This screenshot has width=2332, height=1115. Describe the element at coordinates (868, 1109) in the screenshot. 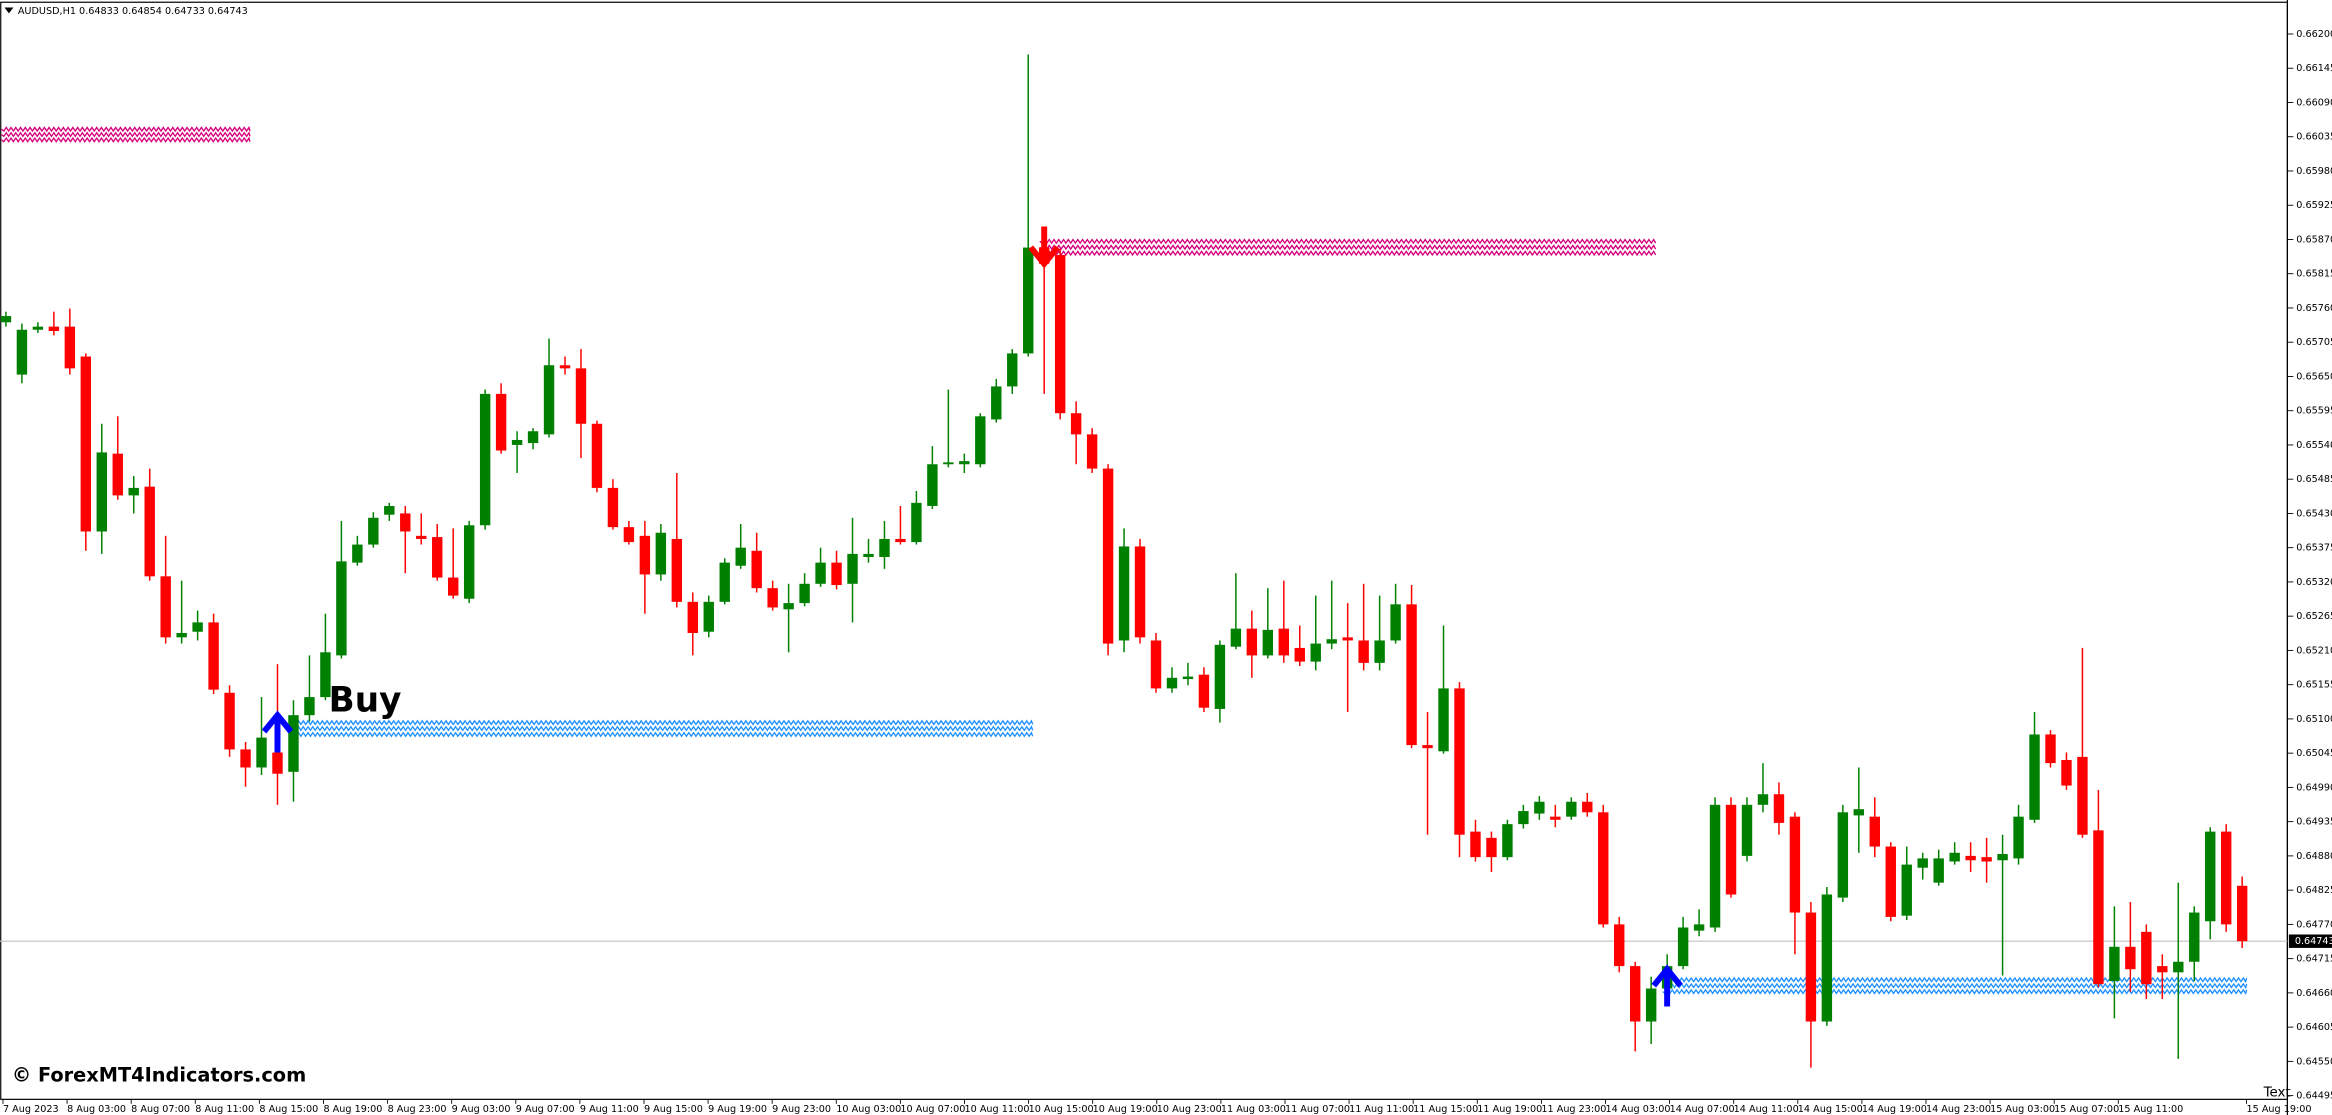

I see `x-tick-label: 10 Aug 03:00` at that location.